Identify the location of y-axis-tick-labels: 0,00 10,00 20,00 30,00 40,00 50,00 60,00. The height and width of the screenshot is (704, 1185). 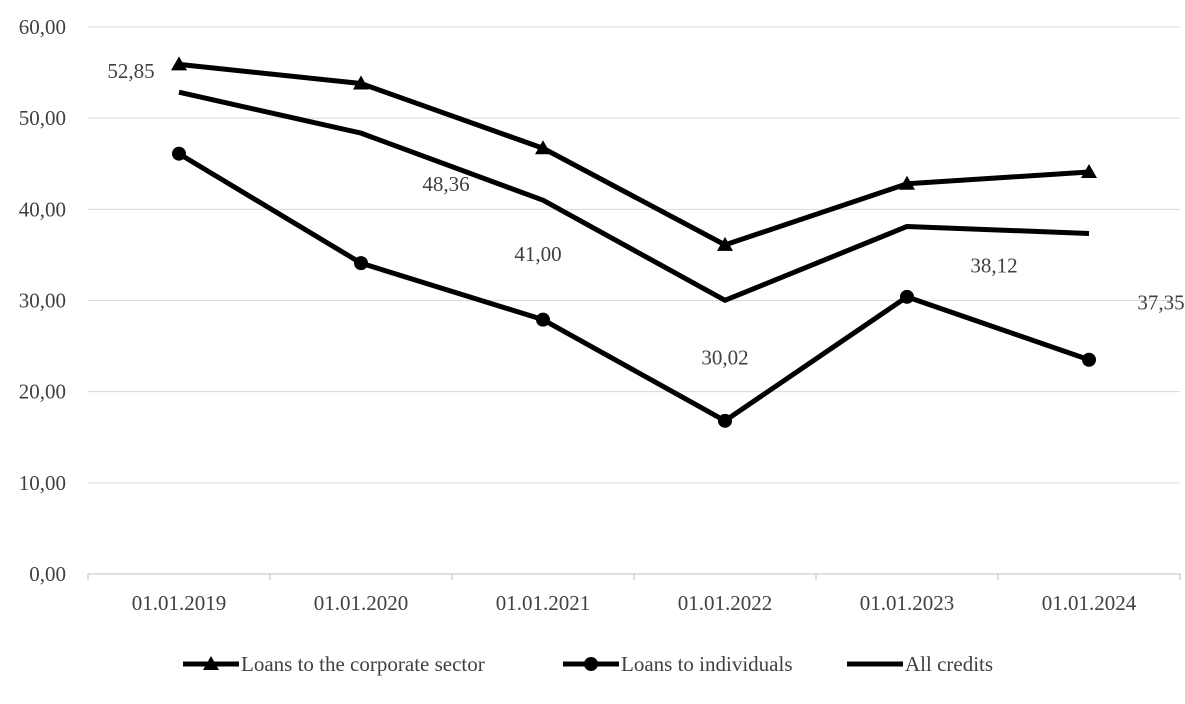
(42, 300).